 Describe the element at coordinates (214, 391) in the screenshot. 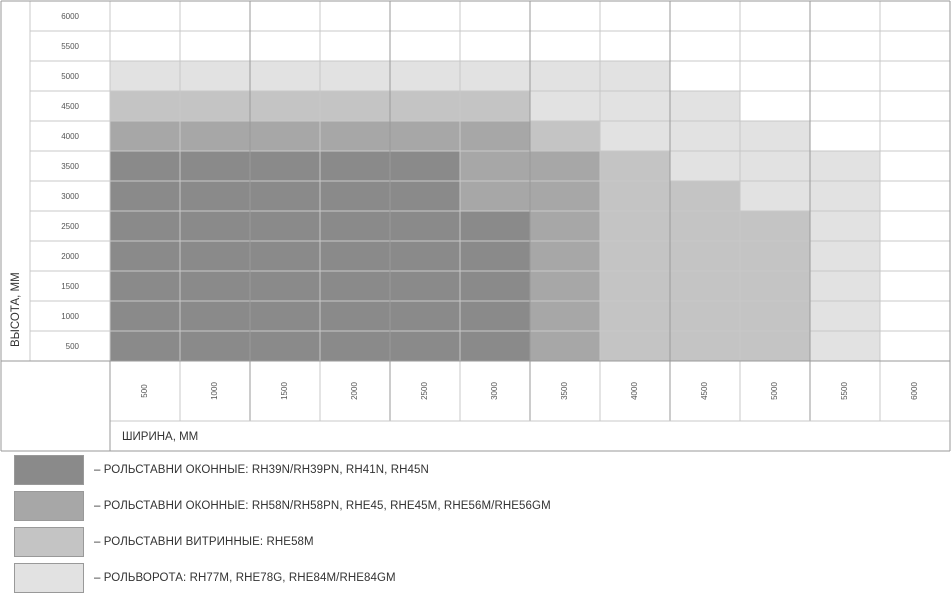

I see `x-tick-label: 1000` at that location.